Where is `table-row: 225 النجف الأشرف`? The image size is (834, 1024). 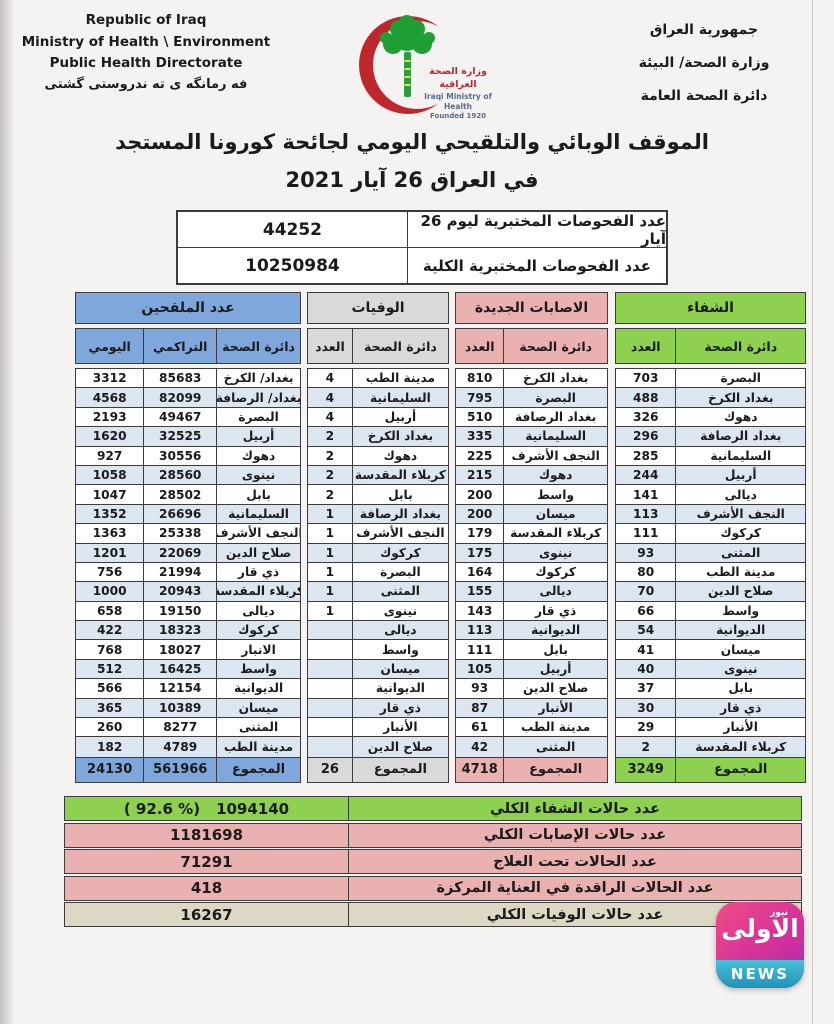
table-row: 225 النجف الأشرف is located at coordinates (531, 456).